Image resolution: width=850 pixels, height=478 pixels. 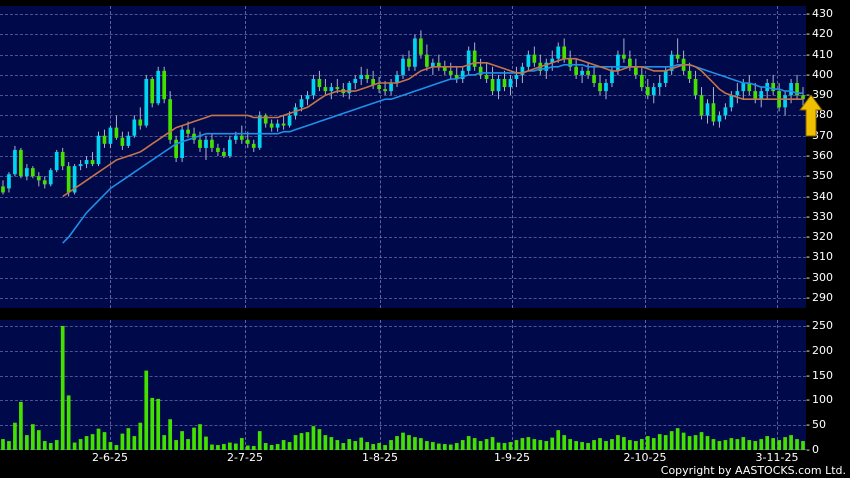 What do you see at coordinates (819, 277) in the screenshot?
I see `price-tick-300: -300` at bounding box center [819, 277].